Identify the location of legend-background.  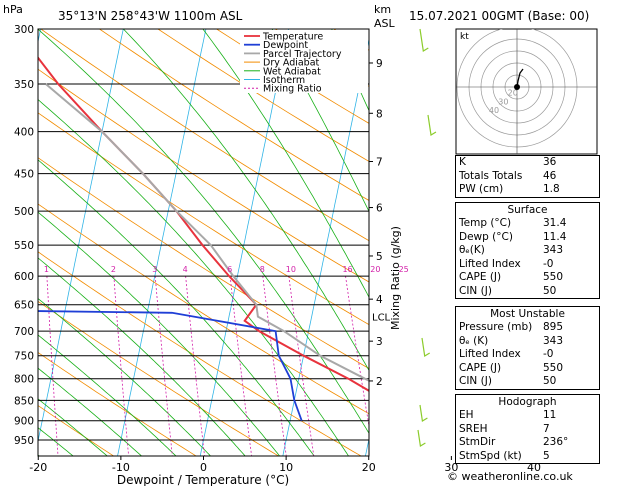
(304, 61).